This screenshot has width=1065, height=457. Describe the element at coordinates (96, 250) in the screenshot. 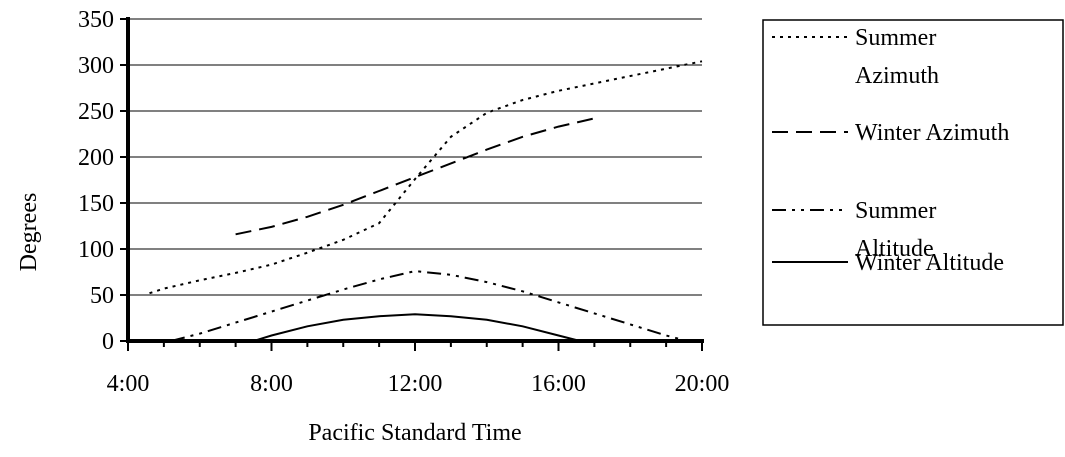

I see `y-tick-label: 100` at that location.